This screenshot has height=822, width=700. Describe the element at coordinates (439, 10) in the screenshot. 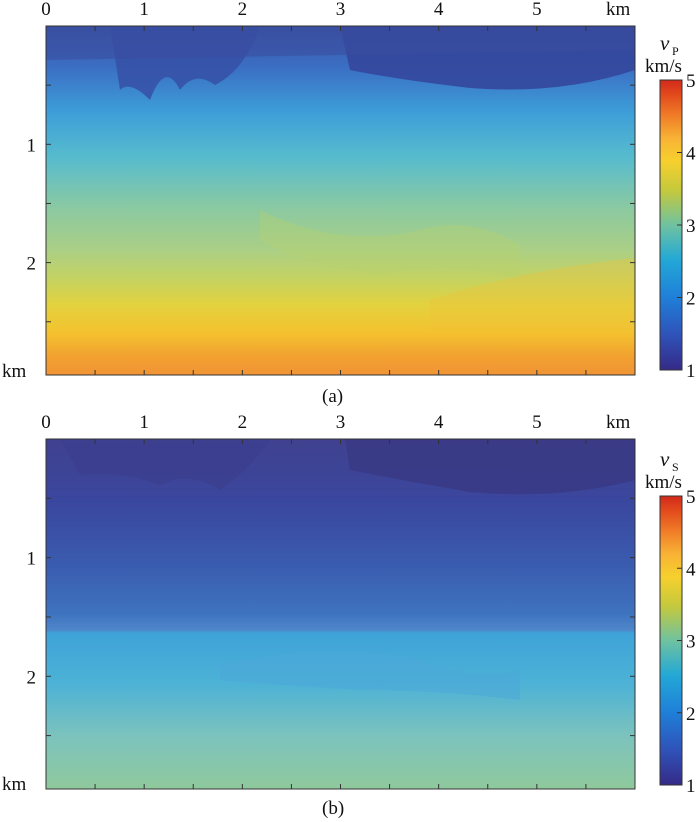

I see `panel-a-x-tick-label: 4` at that location.